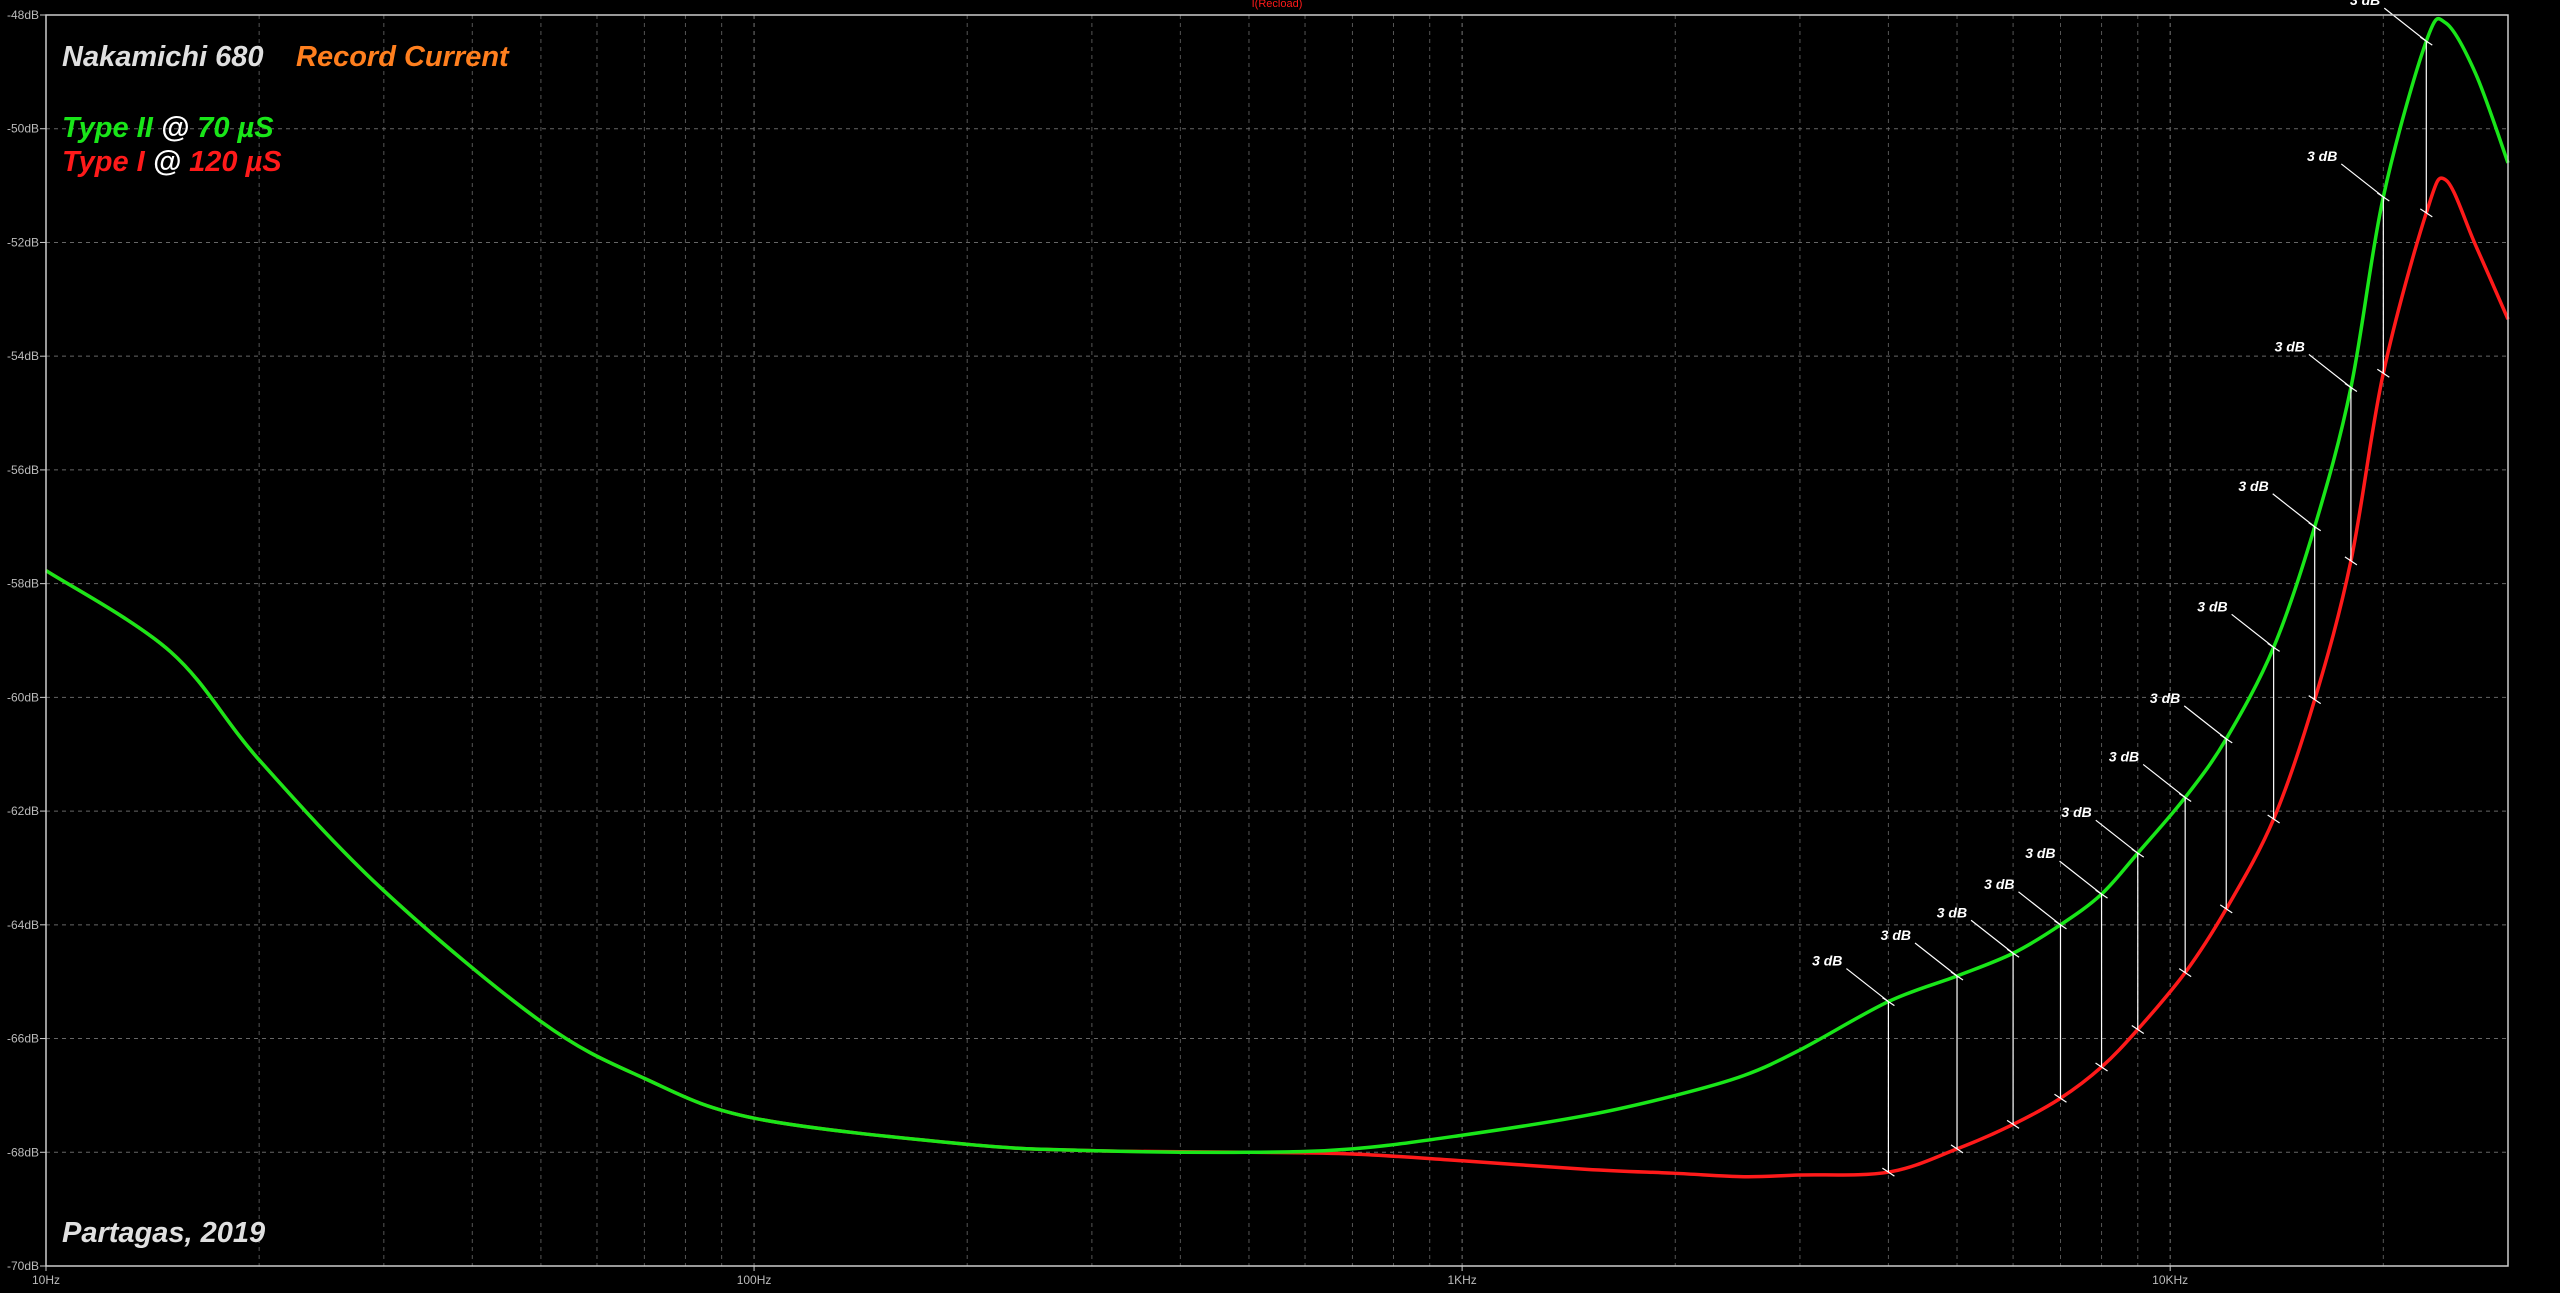  Describe the element at coordinates (23, 811) in the screenshot. I see `y-tick-label: -62dB` at that location.